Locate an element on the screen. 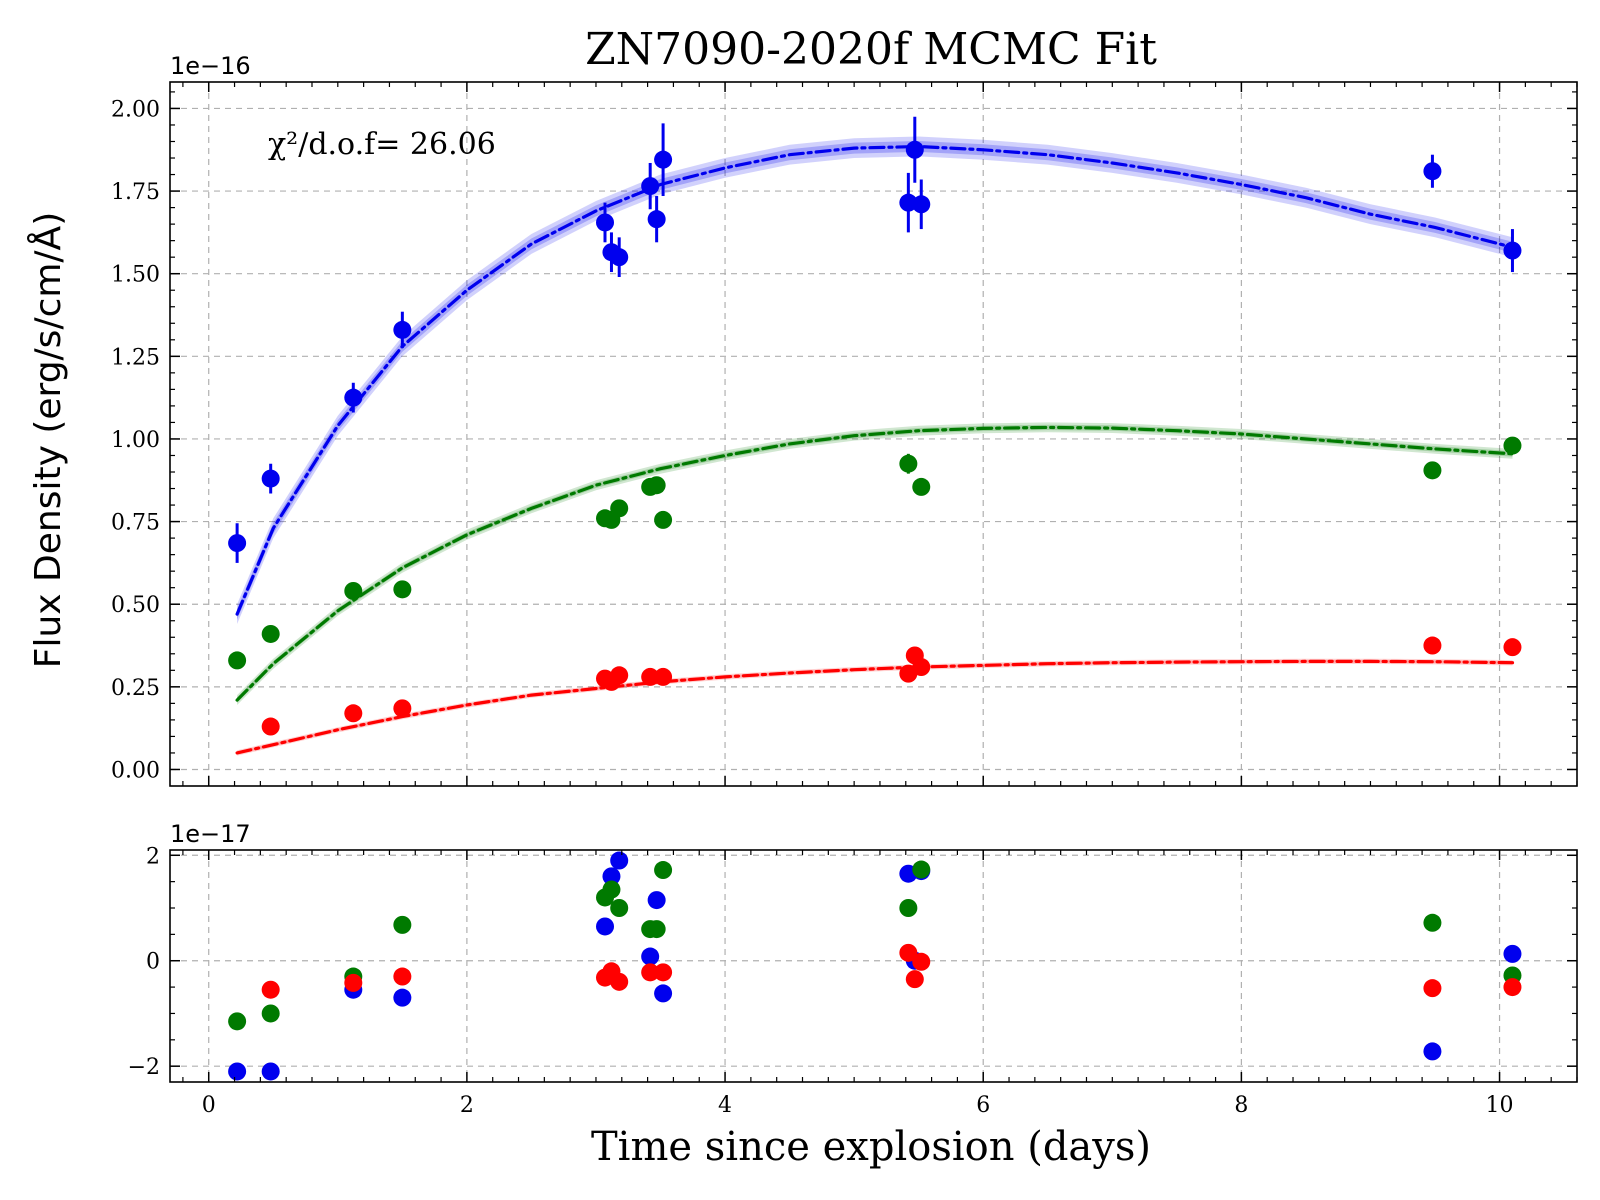  main-y-tick-labels: 0.00 0.25 0.50 0.75 1.00 1.25 1.50 1.75 2.00 is located at coordinates (135, 440).